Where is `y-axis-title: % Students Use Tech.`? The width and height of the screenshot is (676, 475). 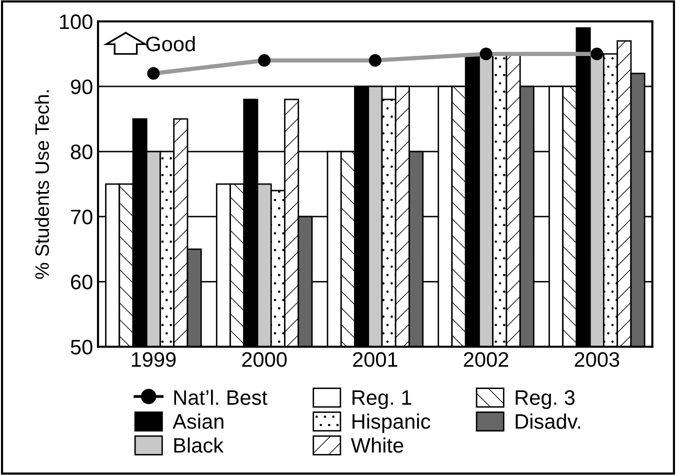 y-axis-title: % Students Use Tech. is located at coordinates (42, 184).